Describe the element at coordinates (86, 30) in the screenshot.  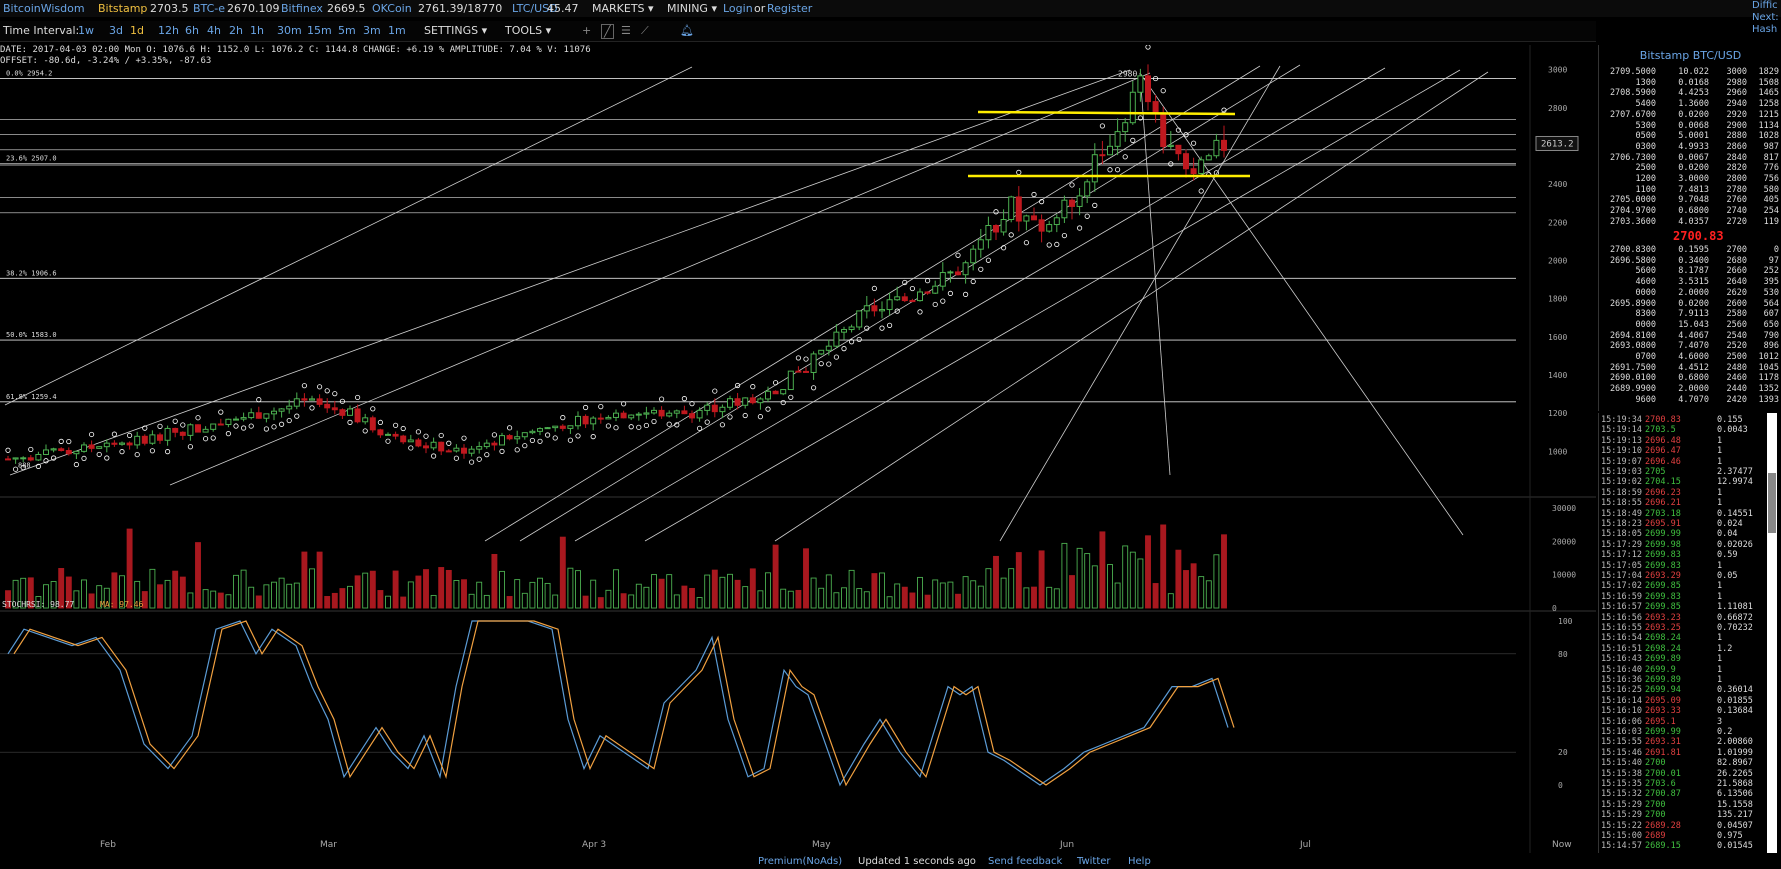
I see `interval-1w: 1w` at that location.